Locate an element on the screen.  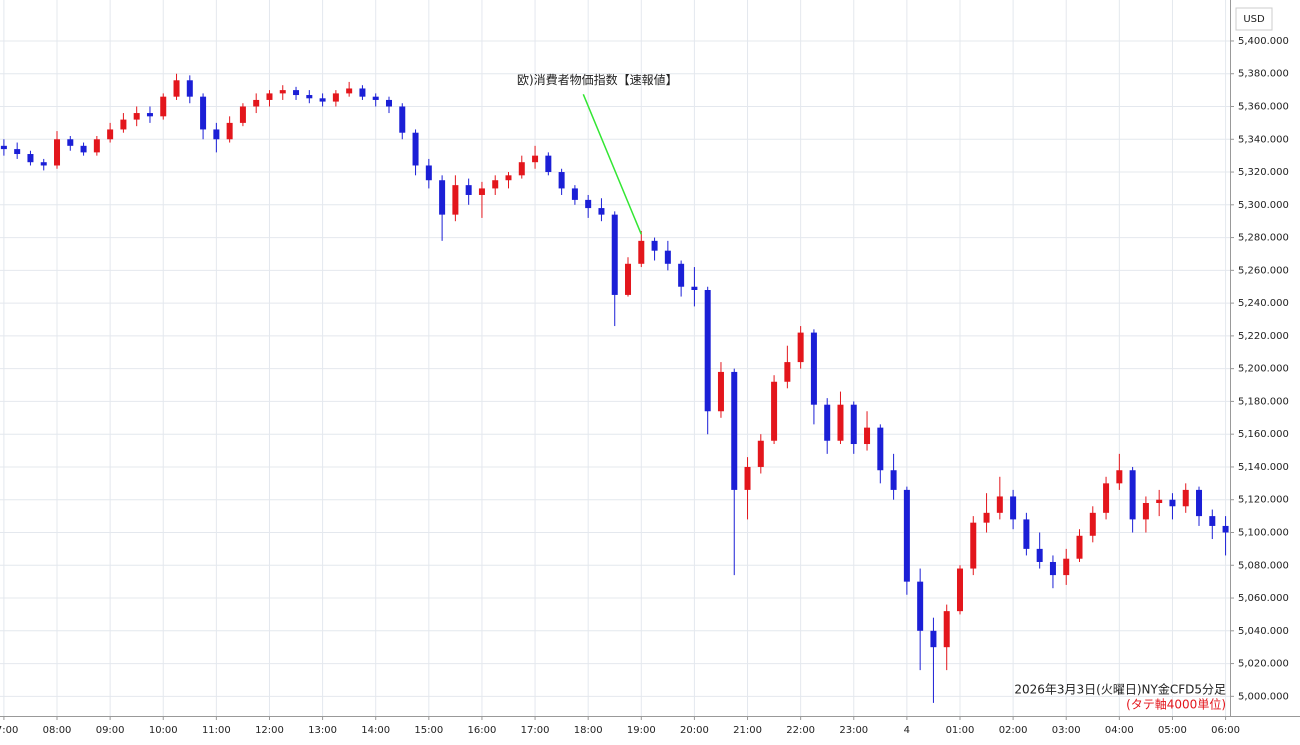
x-tick-label: 22:00 is located at coordinates (800, 730).